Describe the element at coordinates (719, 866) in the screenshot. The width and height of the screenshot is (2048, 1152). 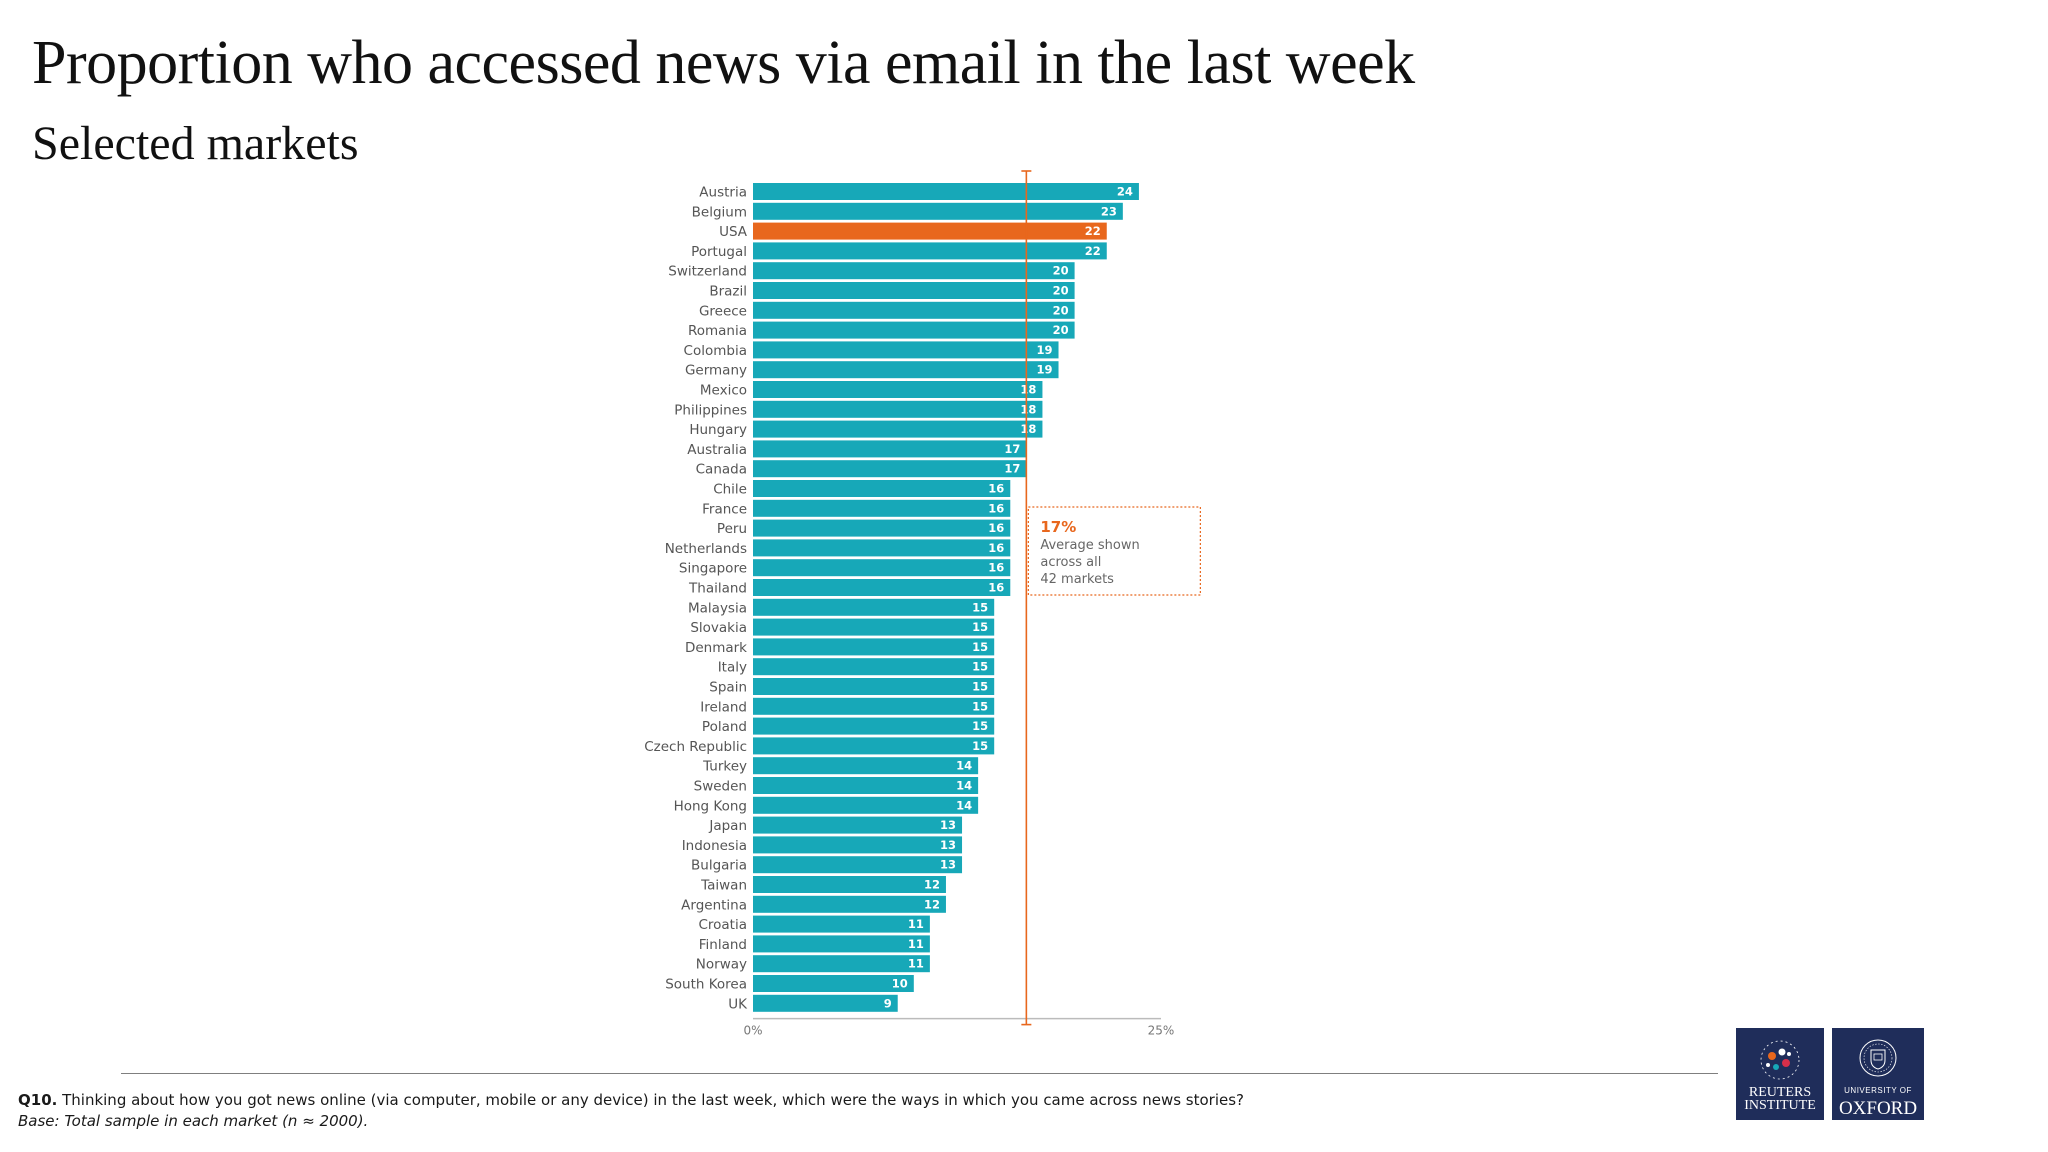
I see `category-label: Bulgaria` at that location.